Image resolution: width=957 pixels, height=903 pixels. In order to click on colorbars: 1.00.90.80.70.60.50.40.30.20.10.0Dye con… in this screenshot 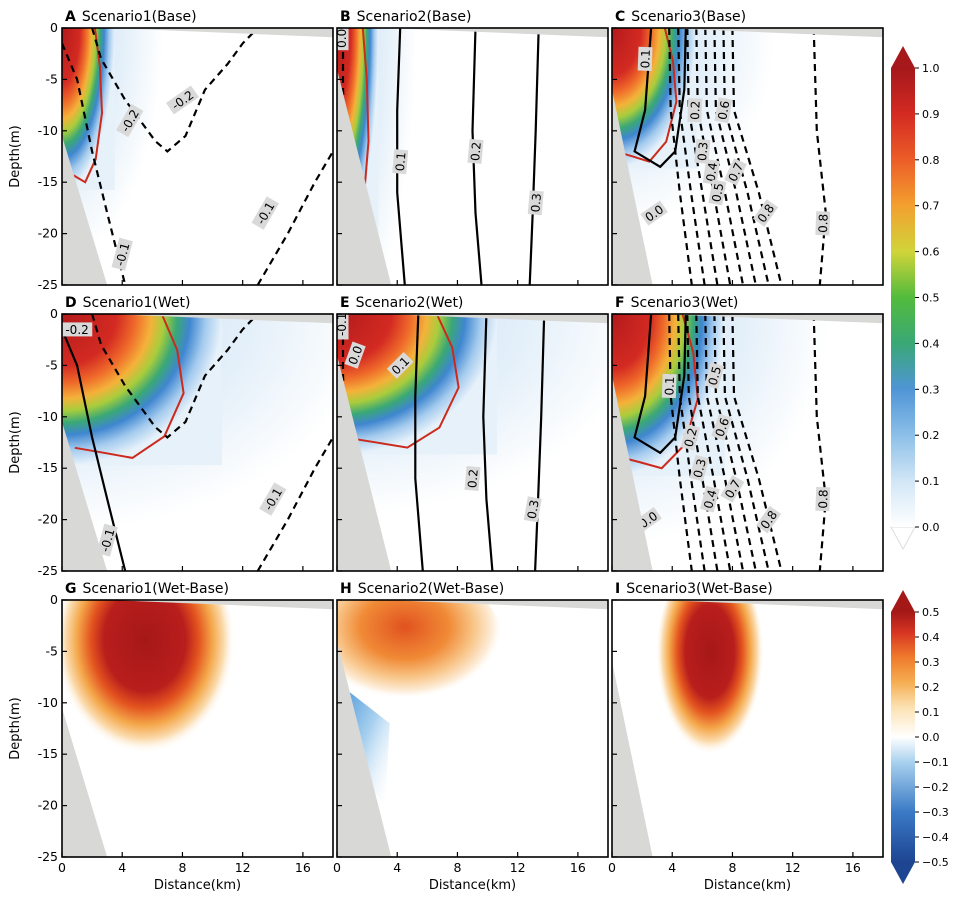, I will do `click(919, 465)`.